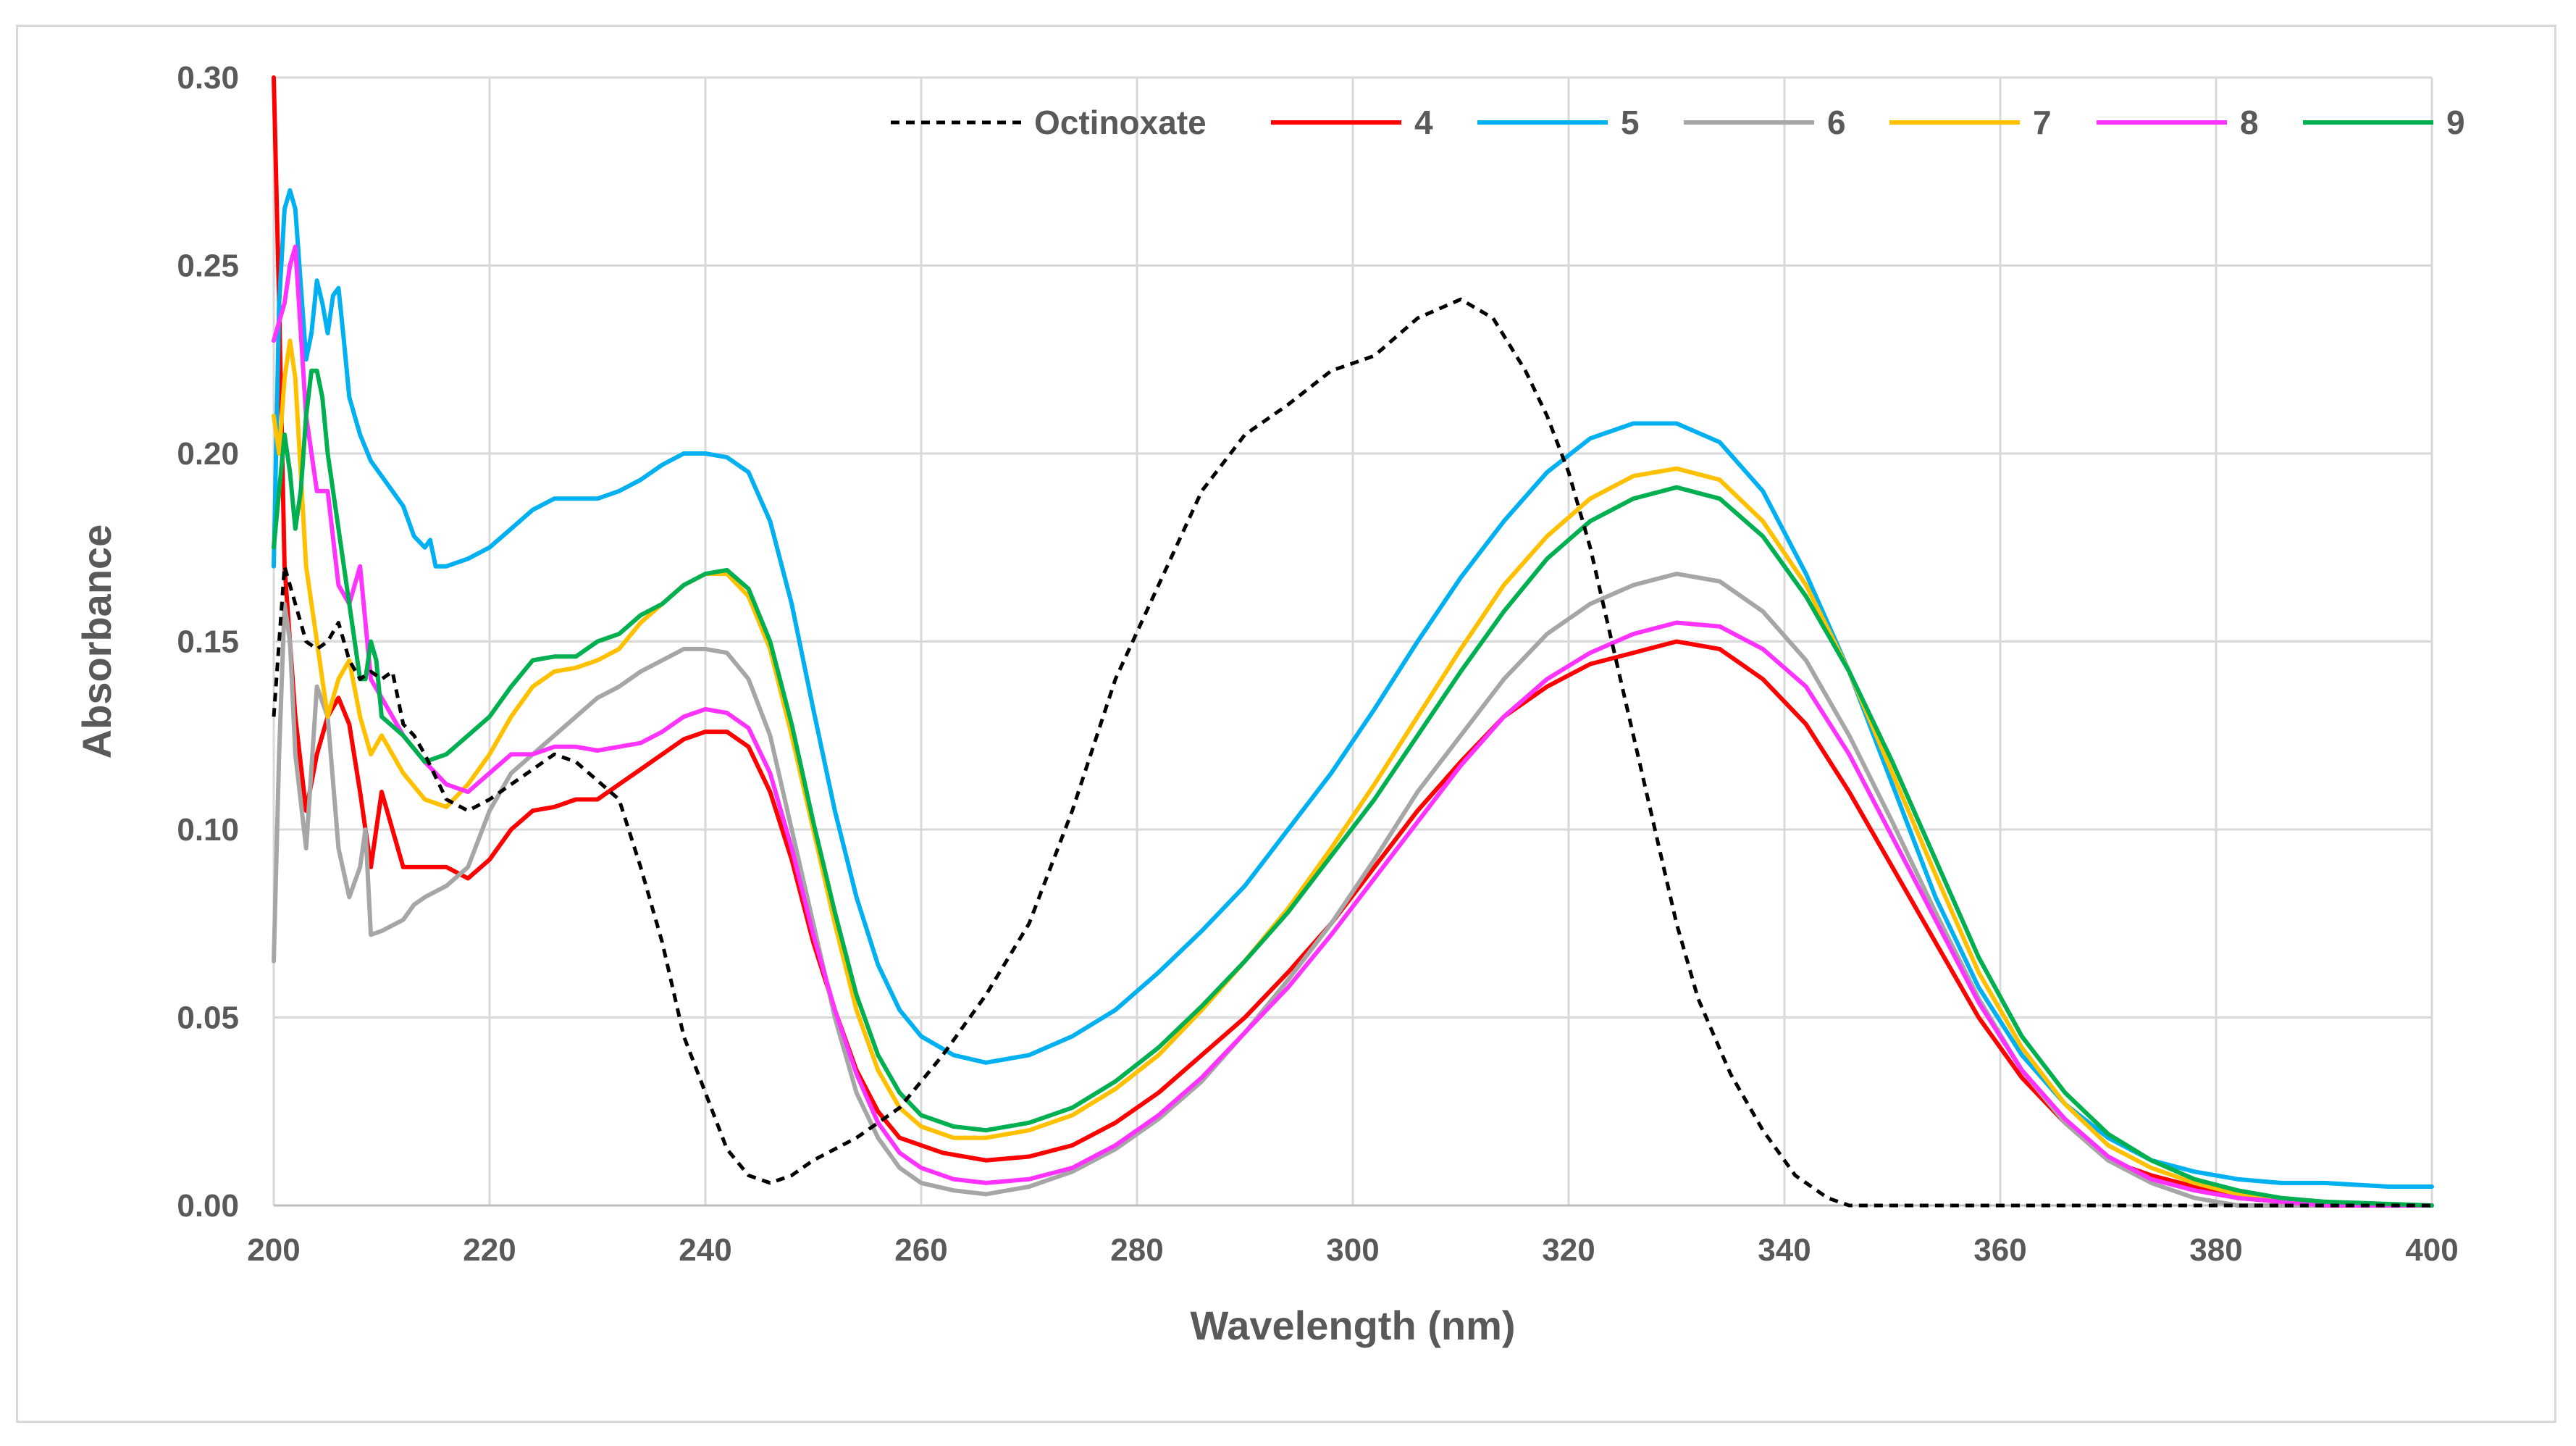 The height and width of the screenshot is (1446, 2576). Describe the element at coordinates (1836, 122) in the screenshot. I see `legend-label: 6` at that location.